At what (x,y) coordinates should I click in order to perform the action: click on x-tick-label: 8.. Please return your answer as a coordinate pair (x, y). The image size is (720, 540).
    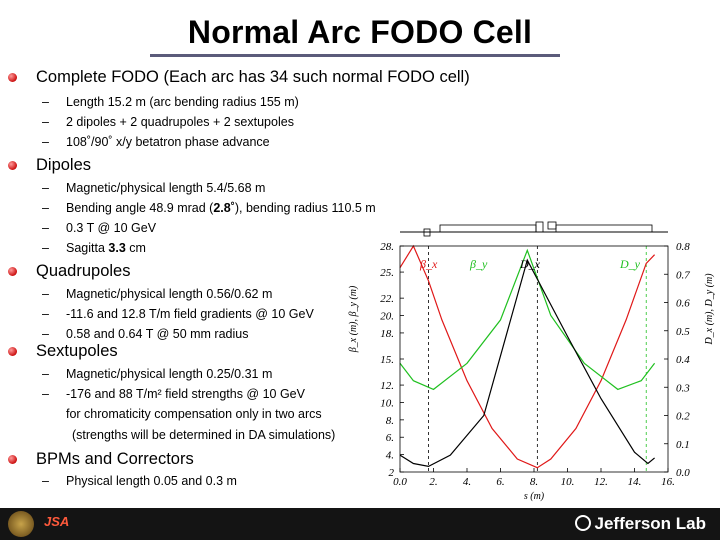
    Looking at the image, I should click on (534, 482).